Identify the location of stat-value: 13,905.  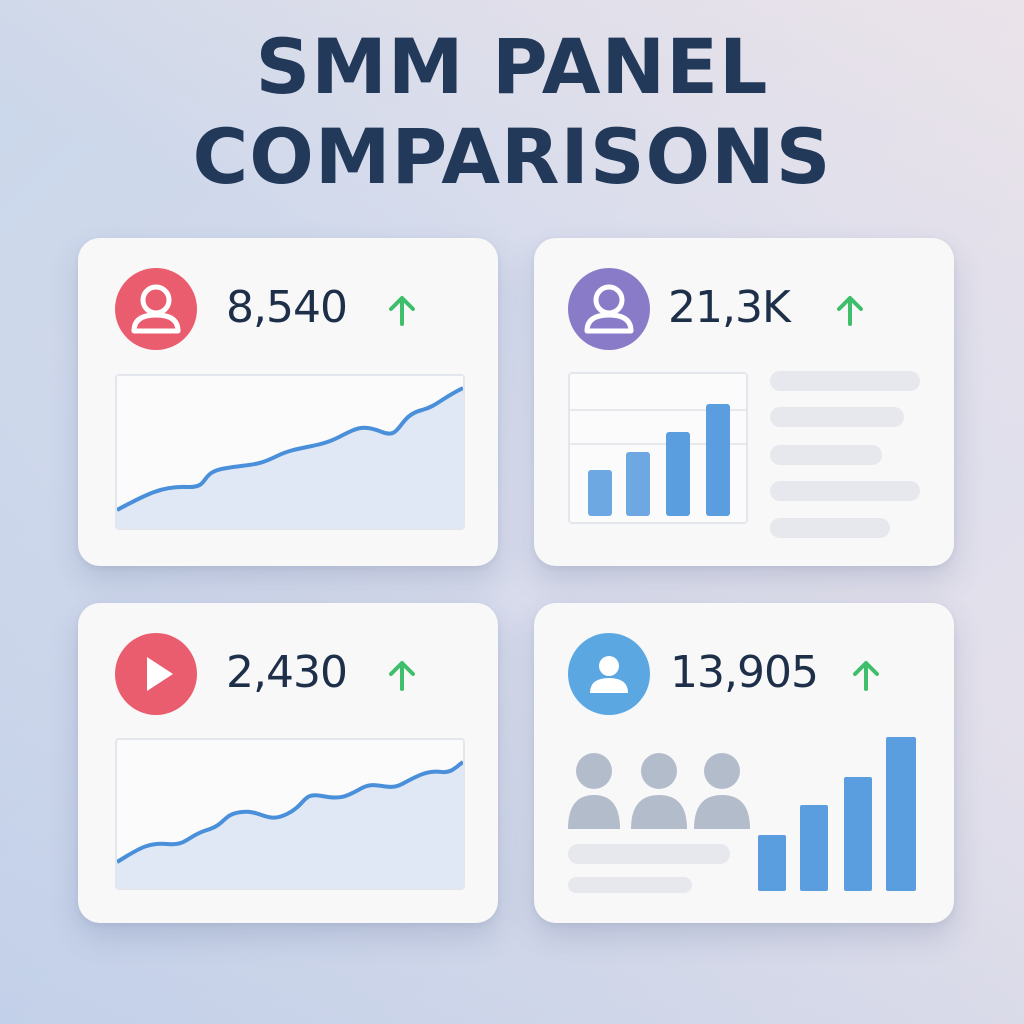
(744, 672).